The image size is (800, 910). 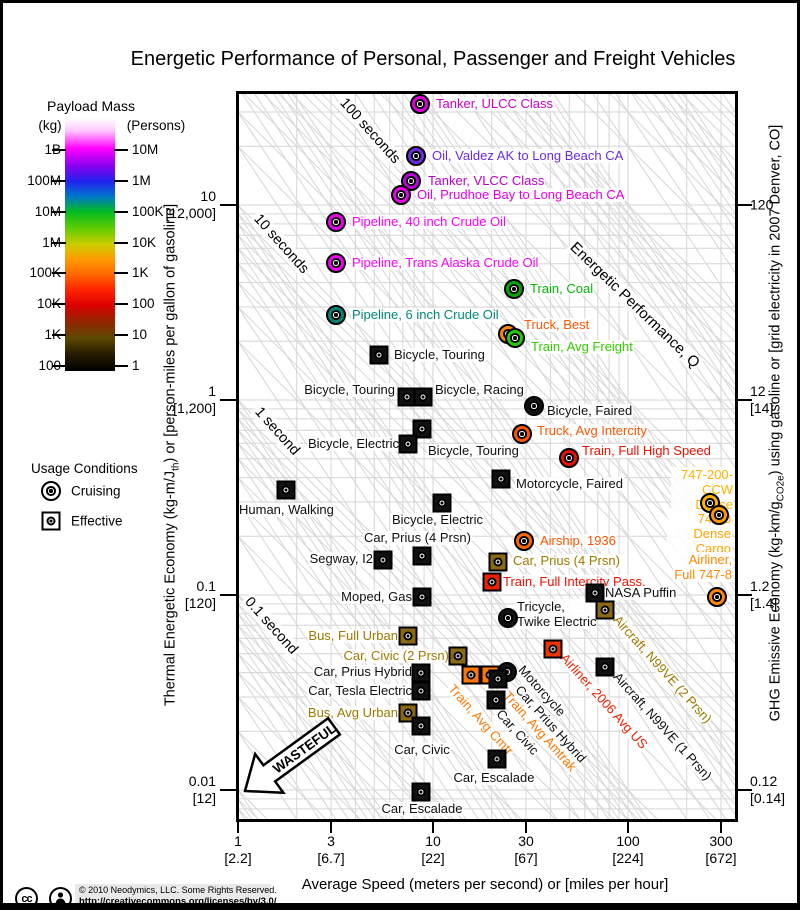 What do you see at coordinates (97, 521) in the screenshot?
I see `usage-legend-label: Effective` at bounding box center [97, 521].